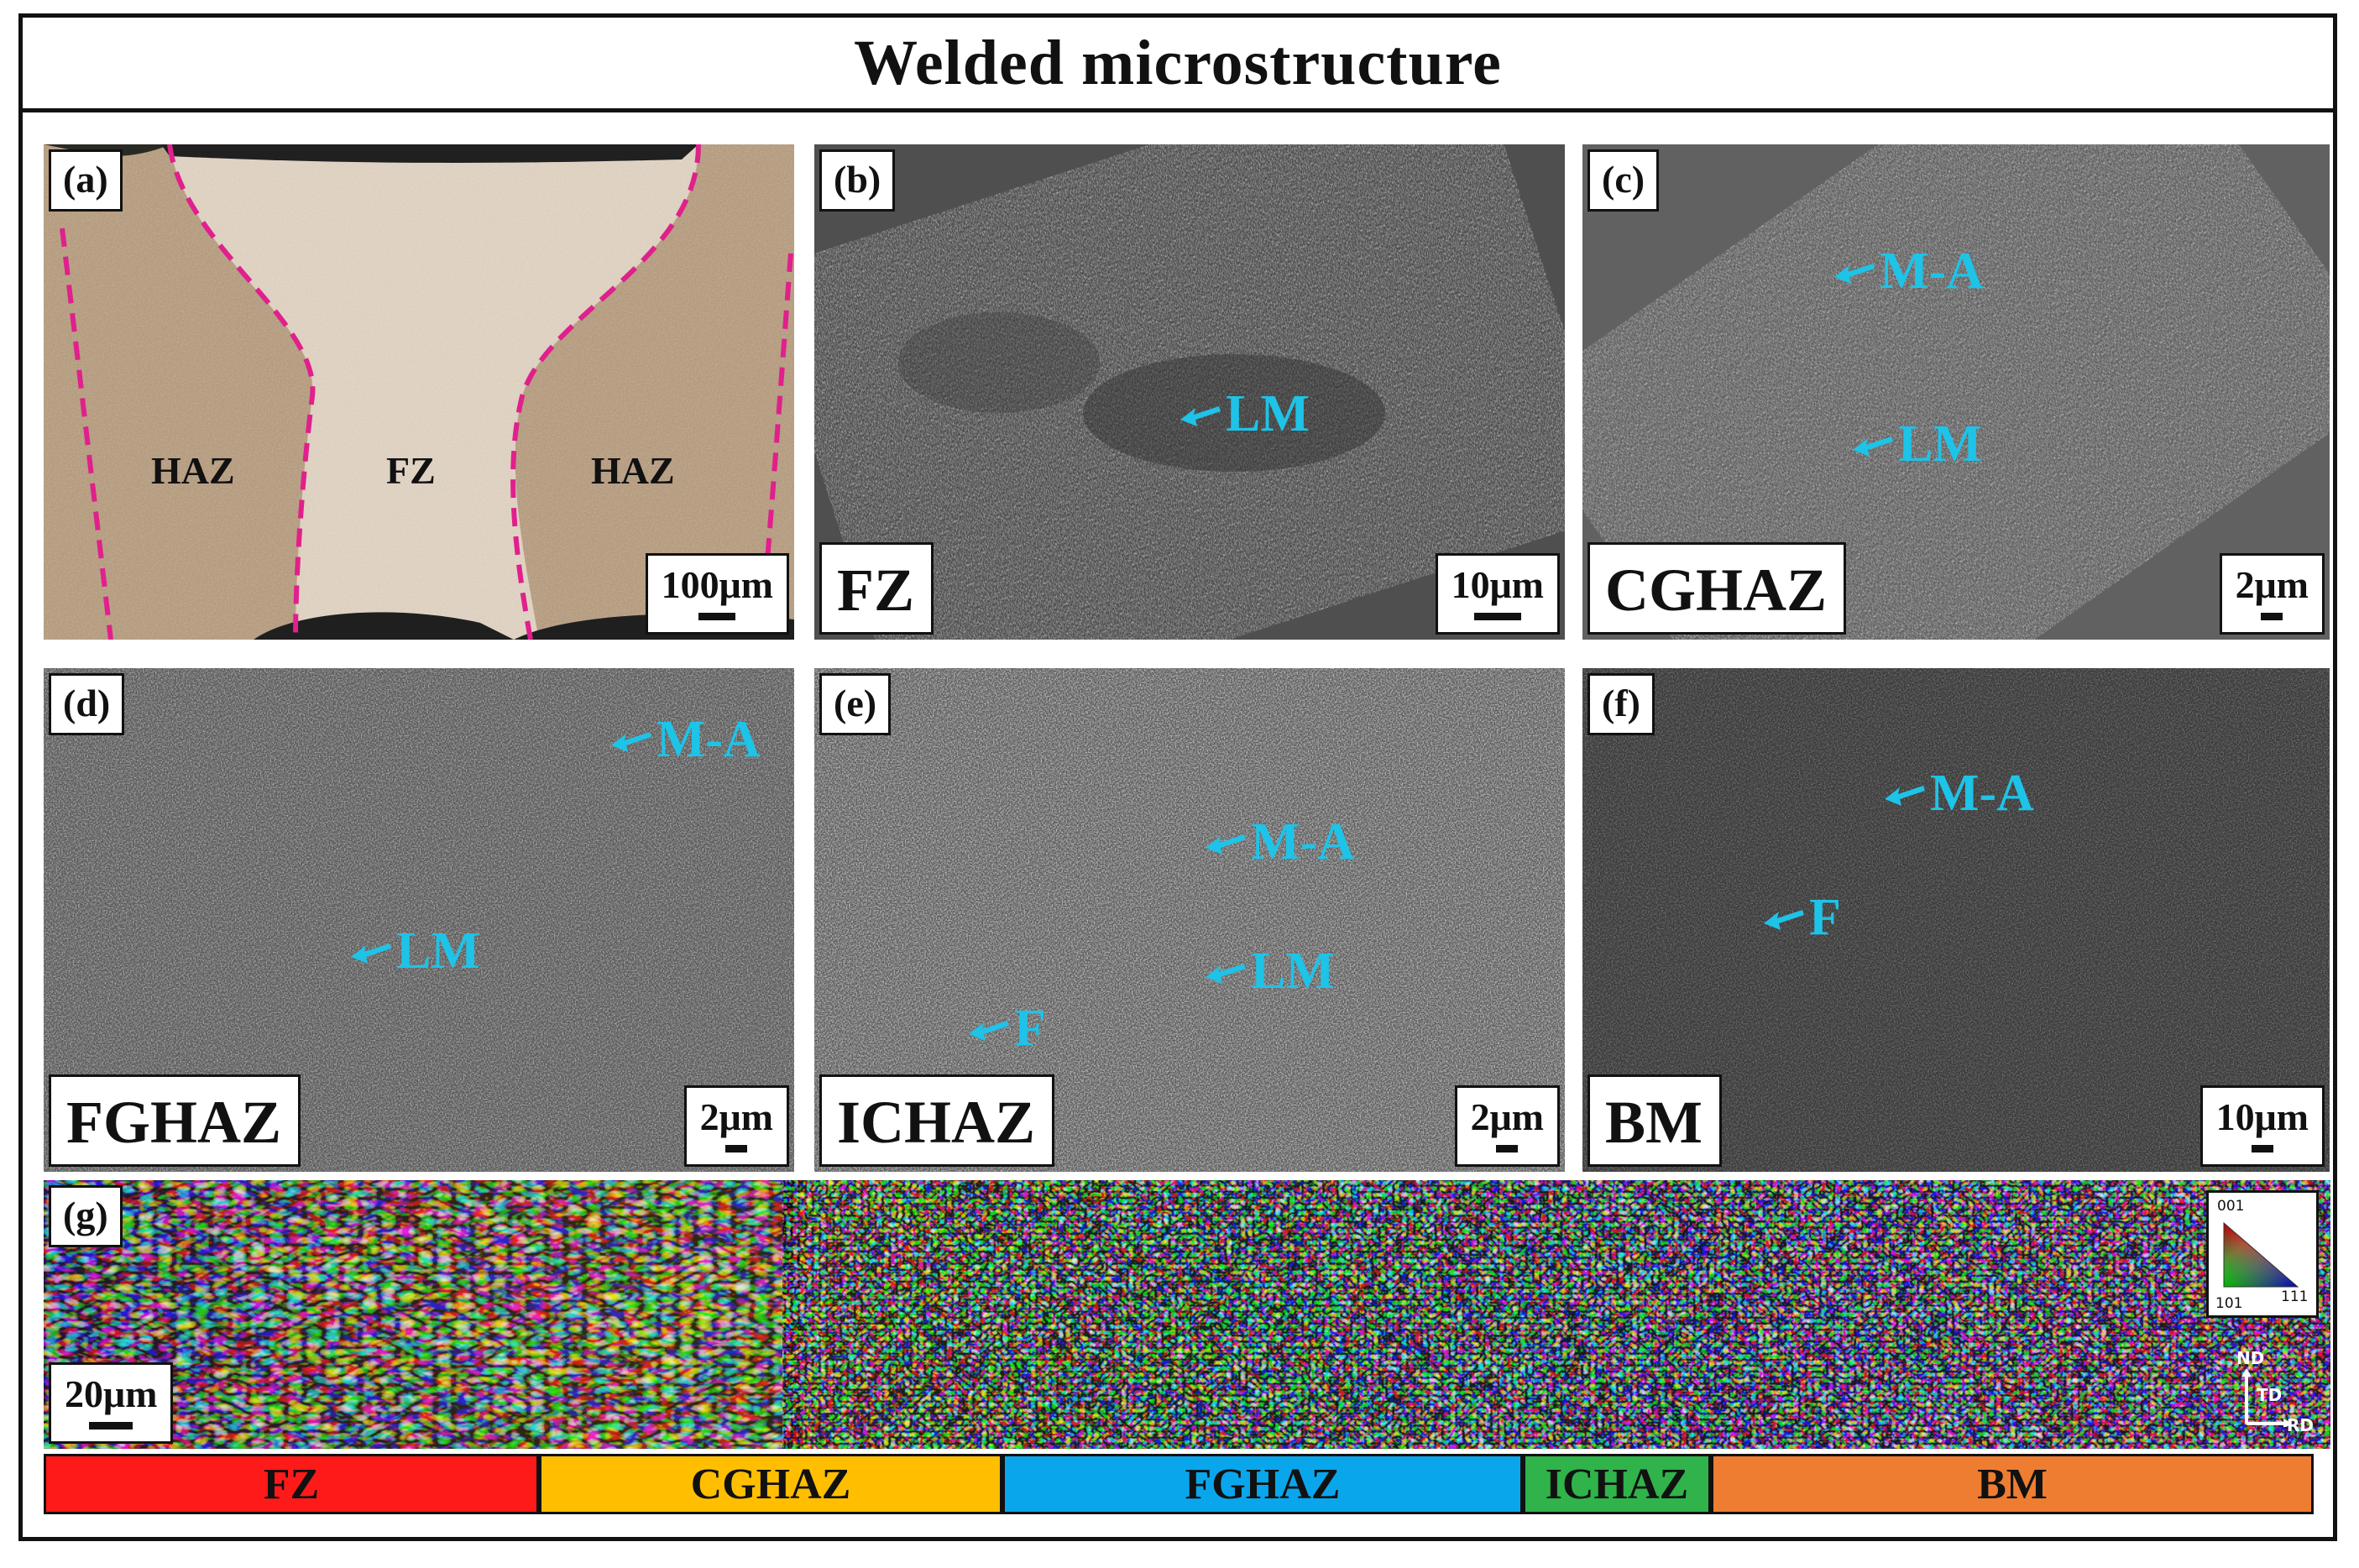 This screenshot has height=1568, width=2359. Describe the element at coordinates (633, 470) in the screenshot. I see `region-label-haz-right: HAZ` at that location.